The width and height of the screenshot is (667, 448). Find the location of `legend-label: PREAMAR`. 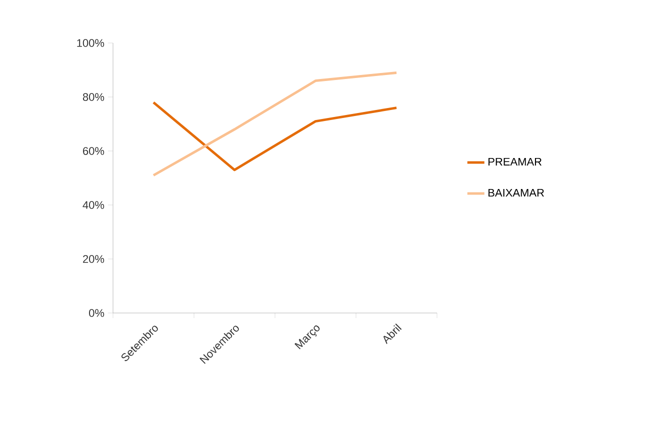

legend-label: PREAMAR is located at coordinates (515, 162).